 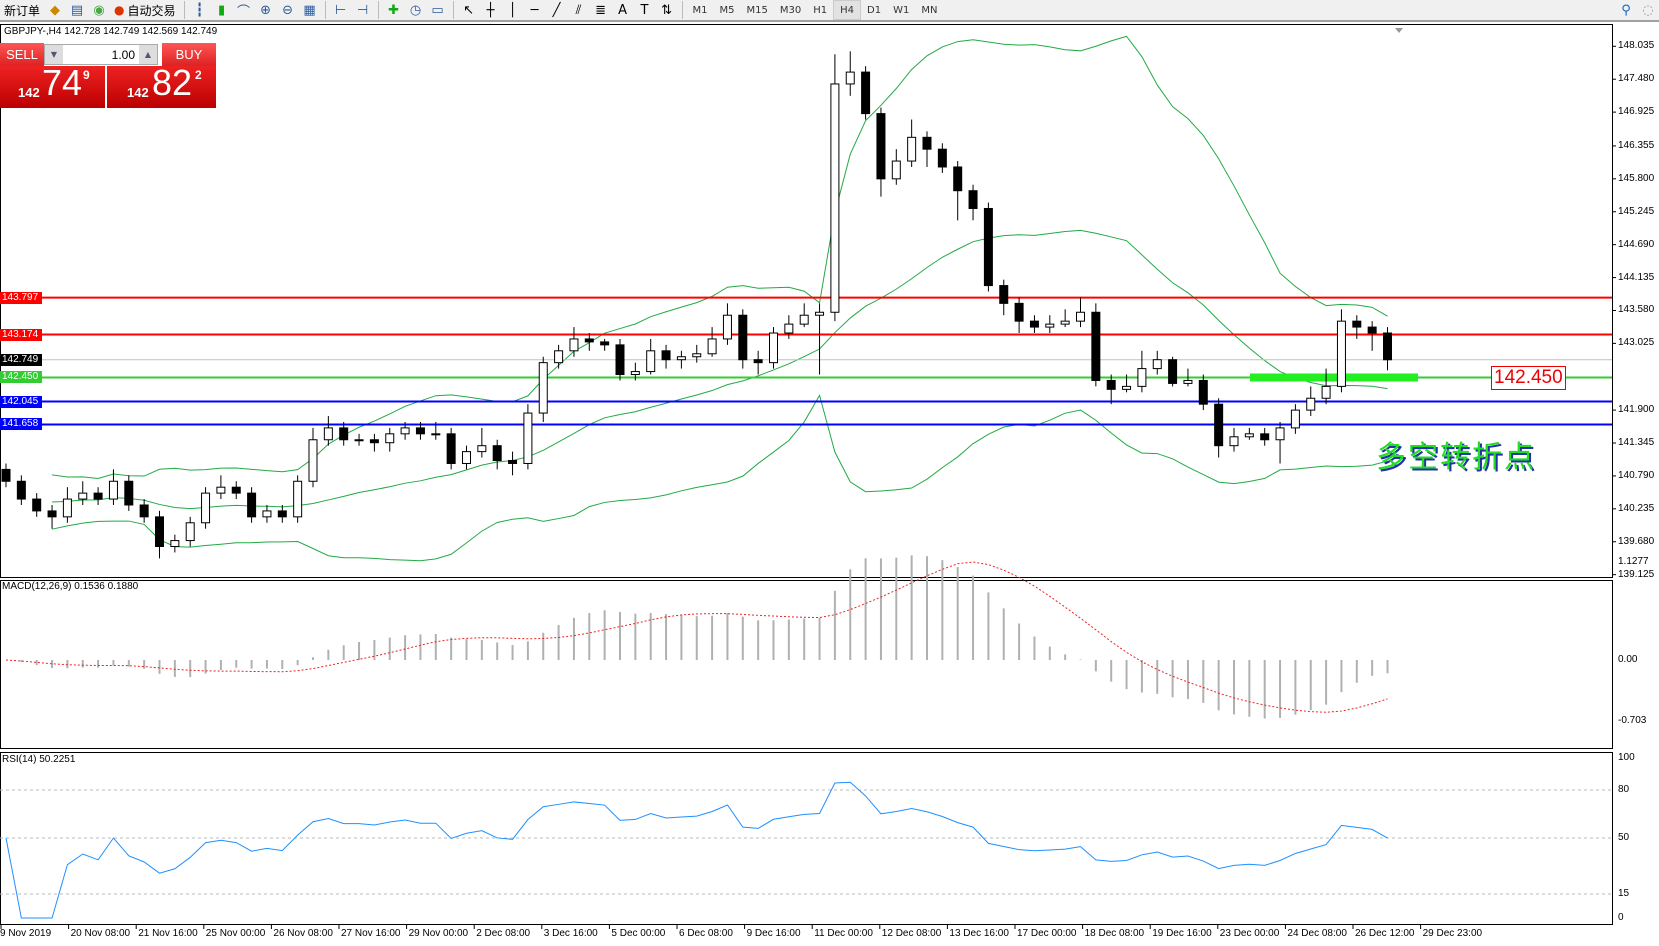 What do you see at coordinates (52, 85) in the screenshot?
I see `sell-price: 142 74 9` at bounding box center [52, 85].